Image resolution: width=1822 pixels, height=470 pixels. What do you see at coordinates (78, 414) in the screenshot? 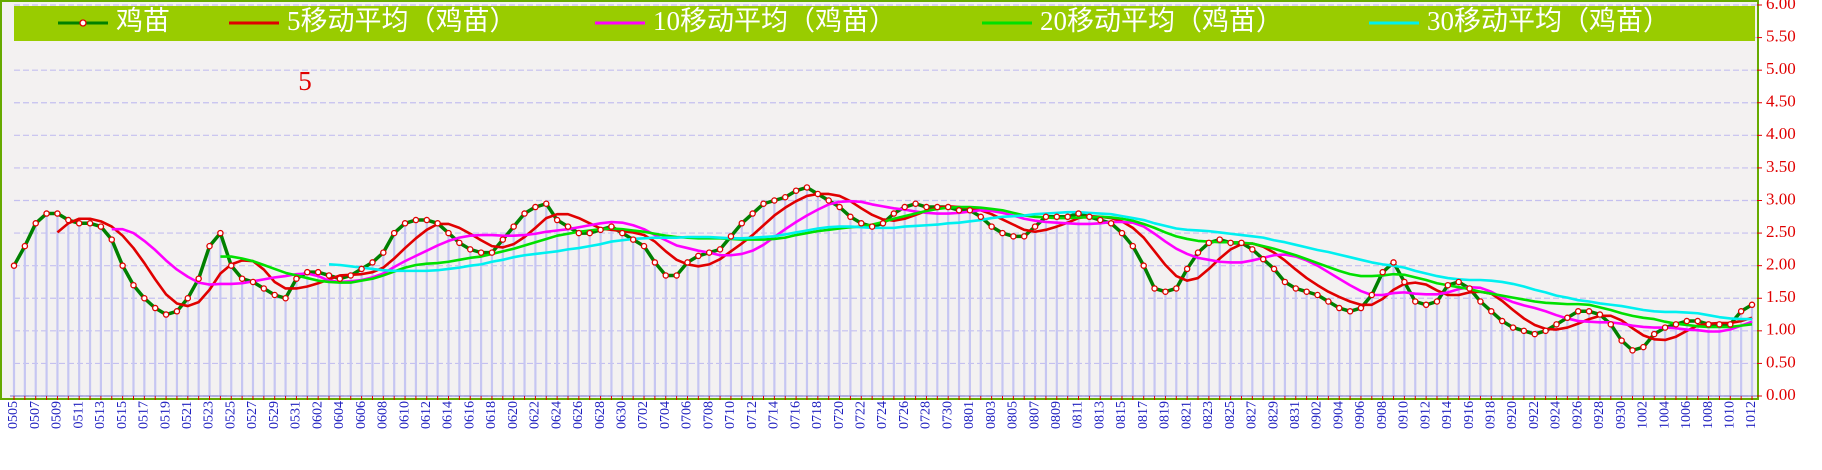
I see `x-tick-label: 0511` at bounding box center [78, 414].